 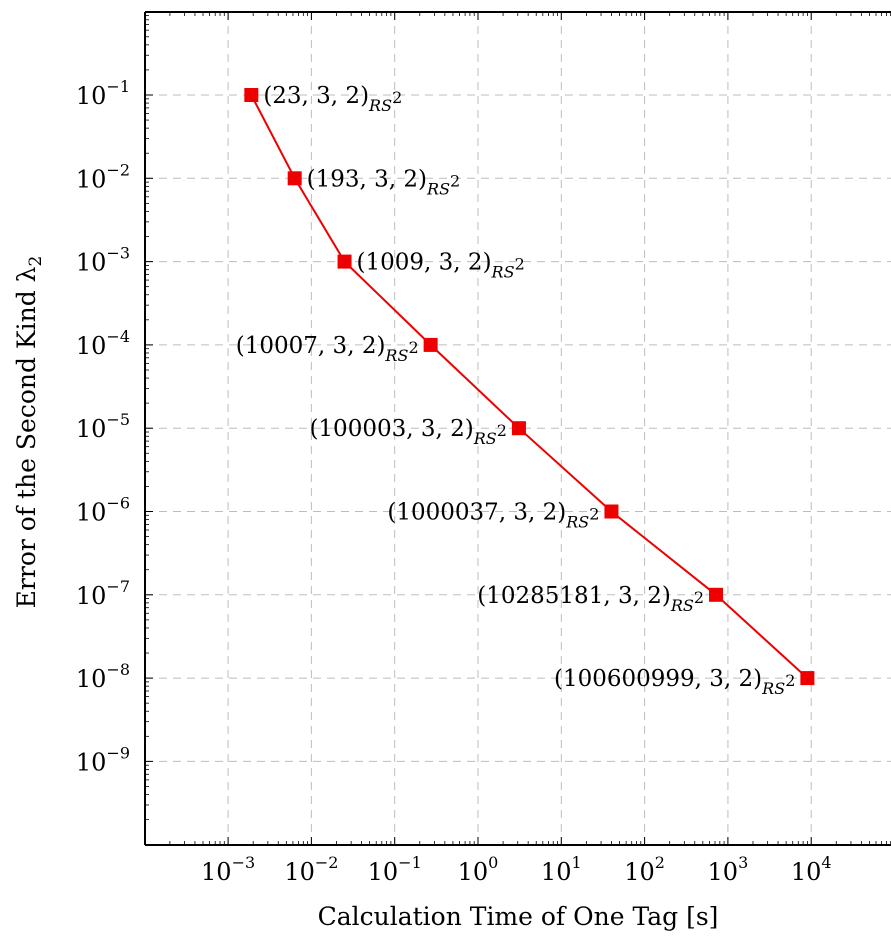 What do you see at coordinates (26, 437) in the screenshot?
I see `y-axis-title-text: Error of the Second Kind λ` at bounding box center [26, 437].